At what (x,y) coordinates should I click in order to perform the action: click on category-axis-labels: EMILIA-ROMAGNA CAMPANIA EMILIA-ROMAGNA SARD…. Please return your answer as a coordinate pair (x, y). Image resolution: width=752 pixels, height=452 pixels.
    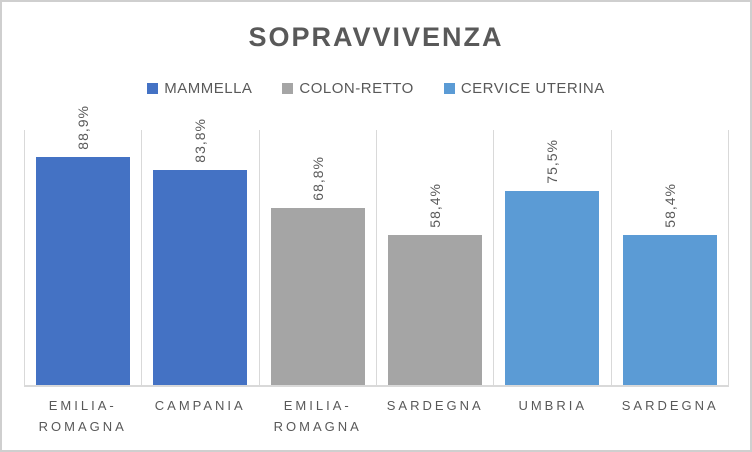
    Looking at the image, I should click on (376, 416).